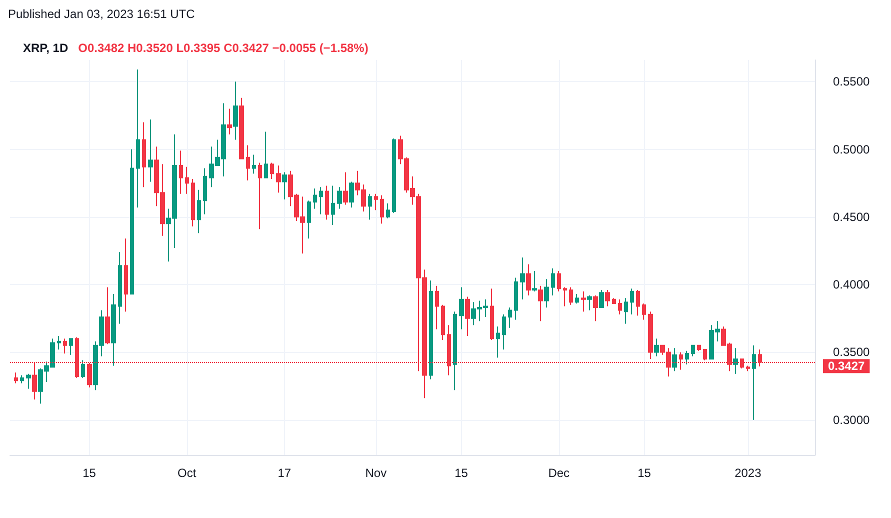 The height and width of the screenshot is (518, 891). What do you see at coordinates (187, 473) in the screenshot?
I see `x-tick-label: Oct` at bounding box center [187, 473].